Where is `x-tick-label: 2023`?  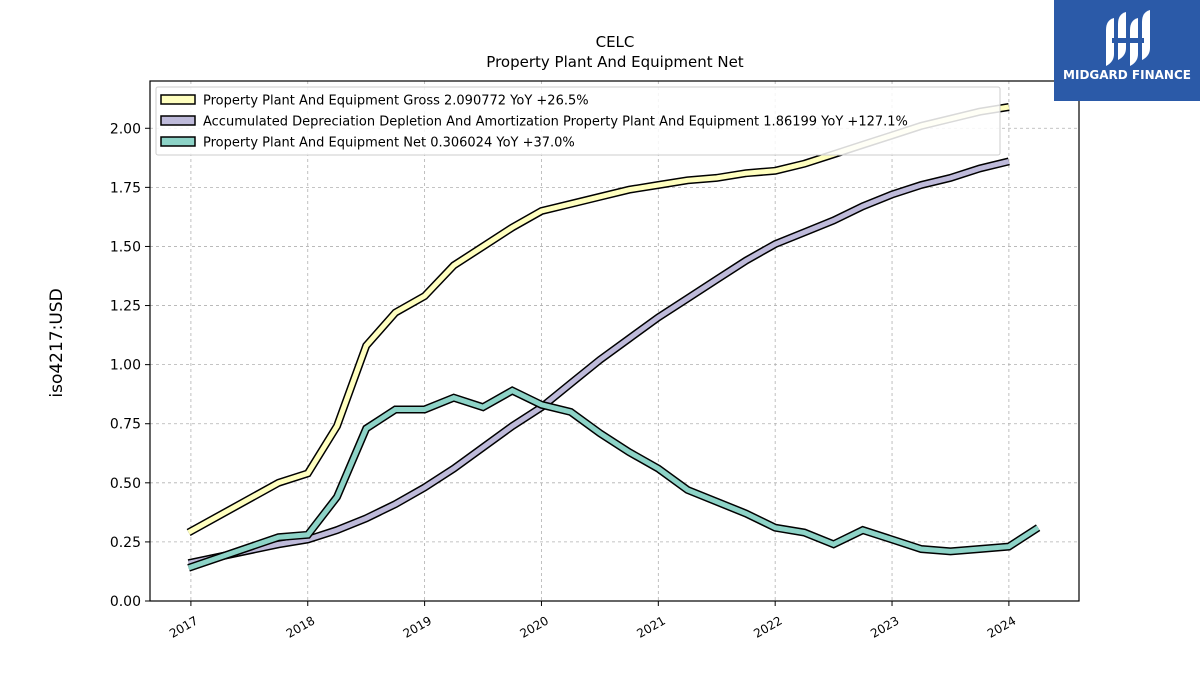 x-tick-label: 2023 is located at coordinates (884, 626).